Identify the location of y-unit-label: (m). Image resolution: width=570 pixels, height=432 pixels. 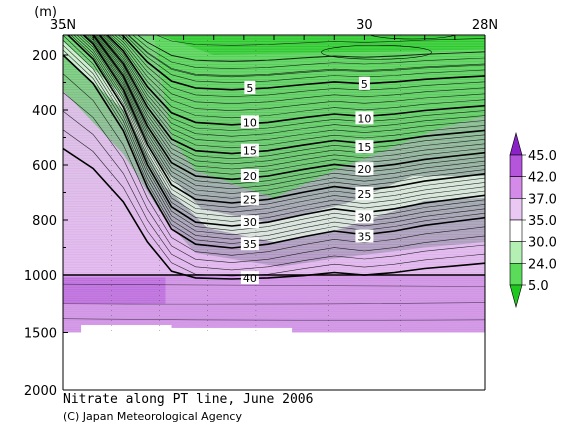
(45, 12).